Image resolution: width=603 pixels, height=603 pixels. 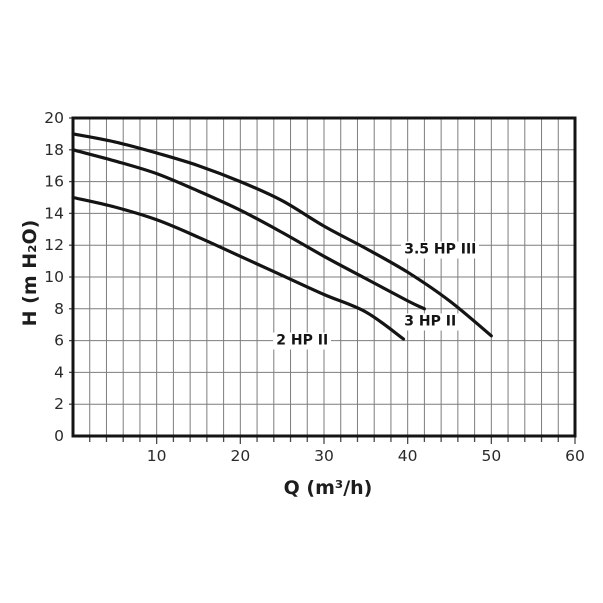 What do you see at coordinates (238, 268) in the screenshot?
I see `curve-2-hp-ii` at bounding box center [238, 268].